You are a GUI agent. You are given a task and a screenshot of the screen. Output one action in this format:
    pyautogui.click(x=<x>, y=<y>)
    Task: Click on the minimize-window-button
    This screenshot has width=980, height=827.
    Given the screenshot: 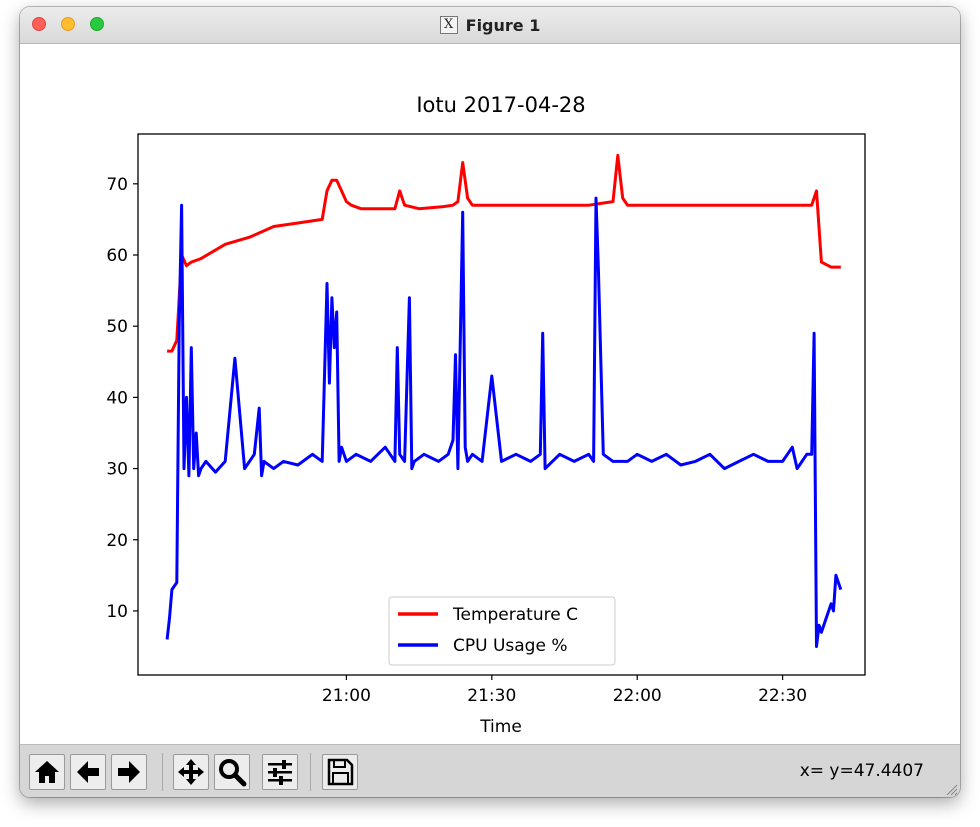 What is the action you would take?
    pyautogui.click(x=68, y=24)
    